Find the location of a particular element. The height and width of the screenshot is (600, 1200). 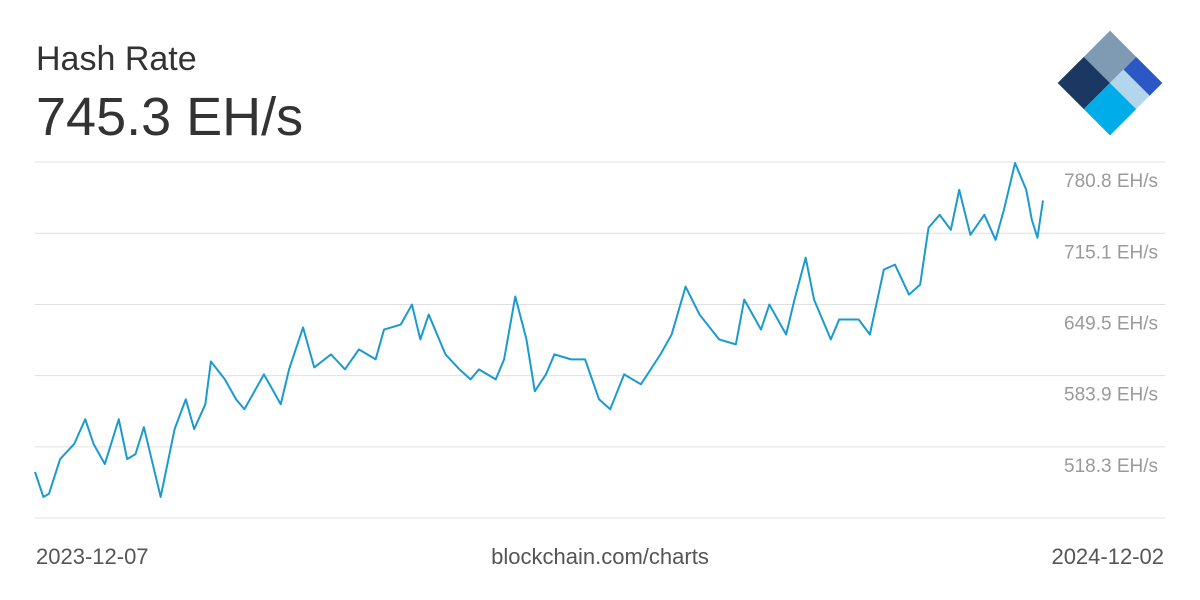

source: blockchain.com/charts is located at coordinates (600, 556).